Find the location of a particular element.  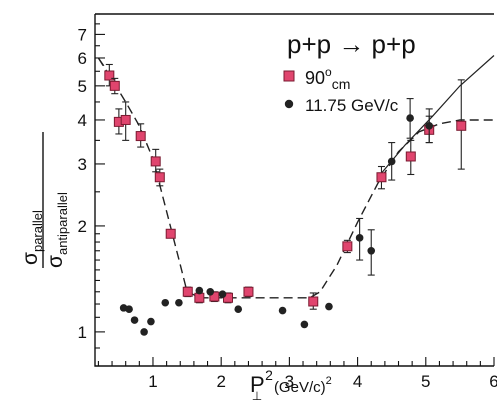

y-tick-label: 1 is located at coordinates (82, 332).